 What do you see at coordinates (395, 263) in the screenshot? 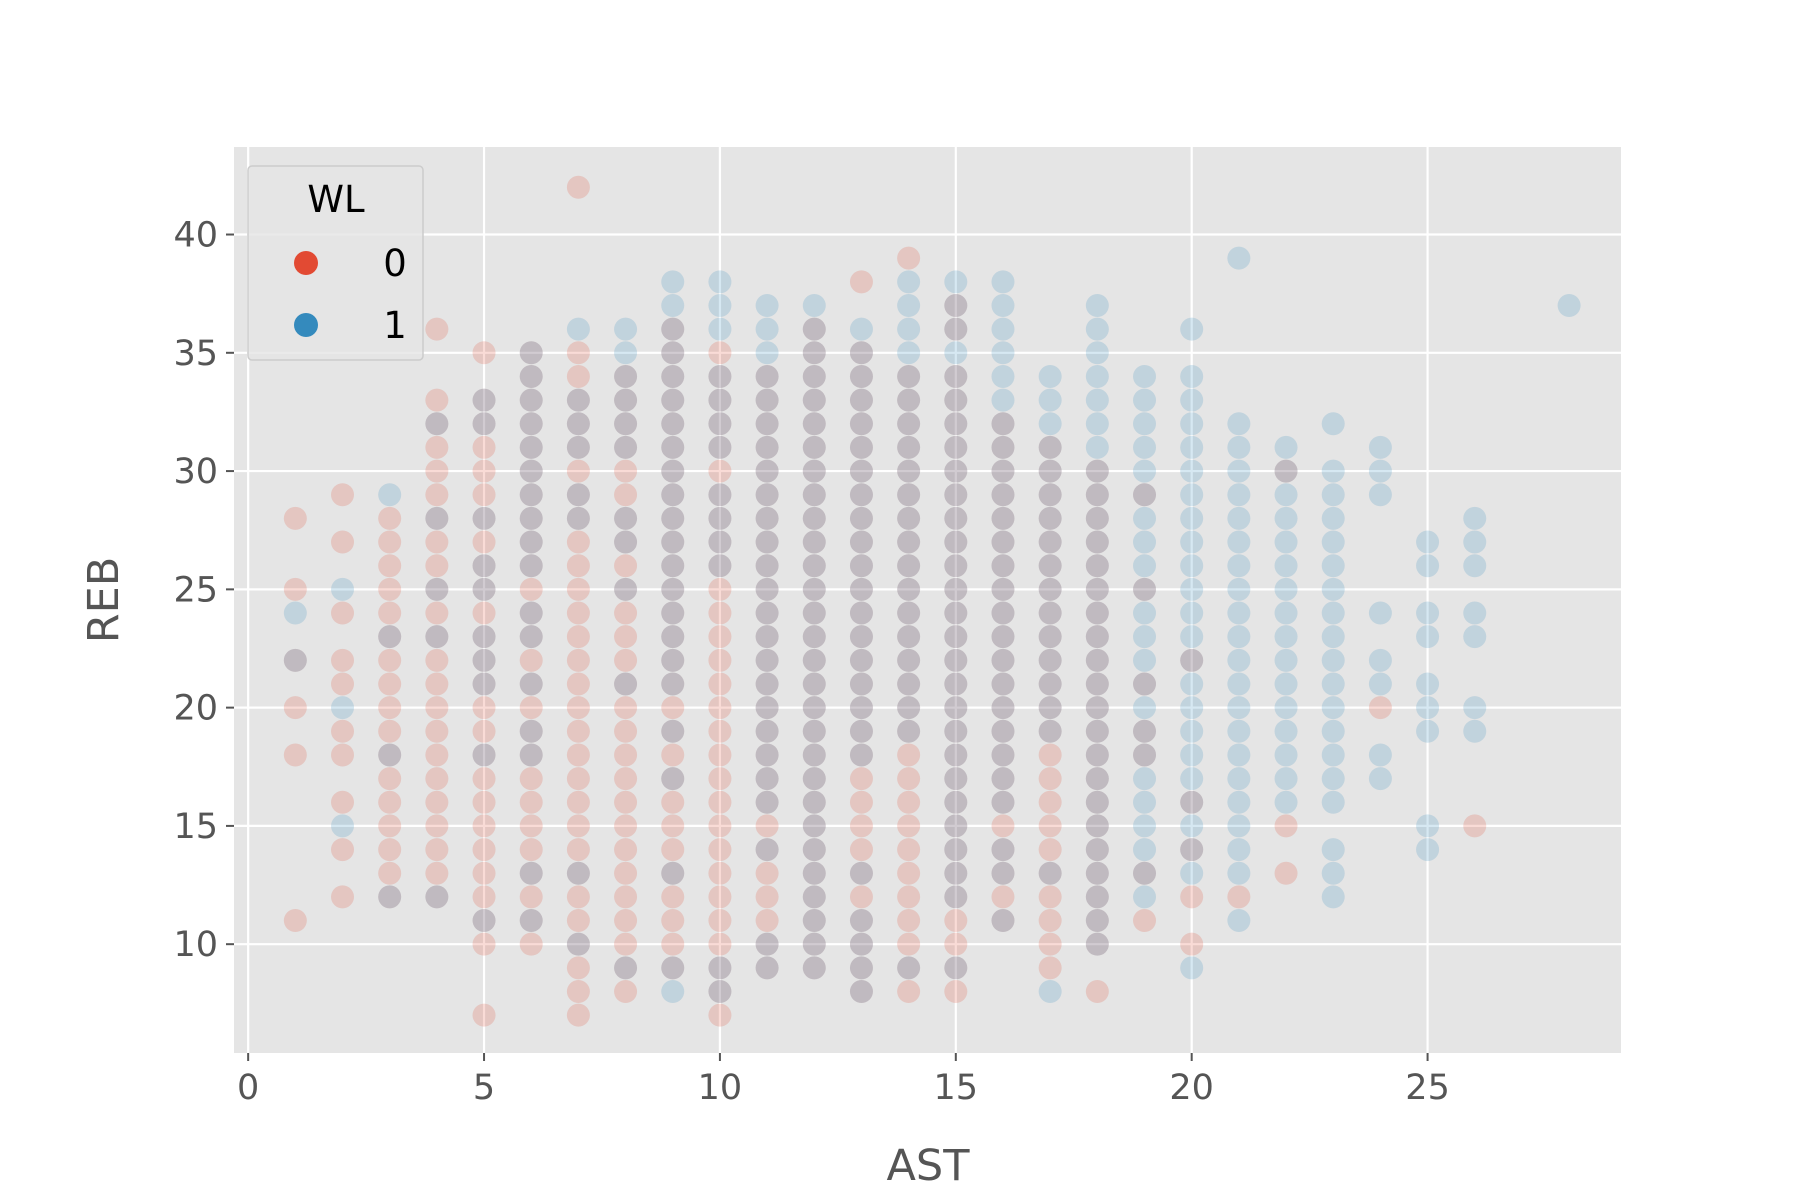
I see `legend-label-0: 0` at bounding box center [395, 263].